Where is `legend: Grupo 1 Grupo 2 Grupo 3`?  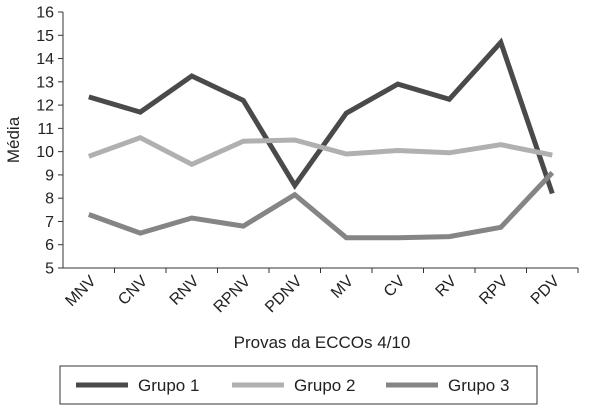 legend: Grupo 1 Grupo 2 Grupo 3 is located at coordinates (298, 385).